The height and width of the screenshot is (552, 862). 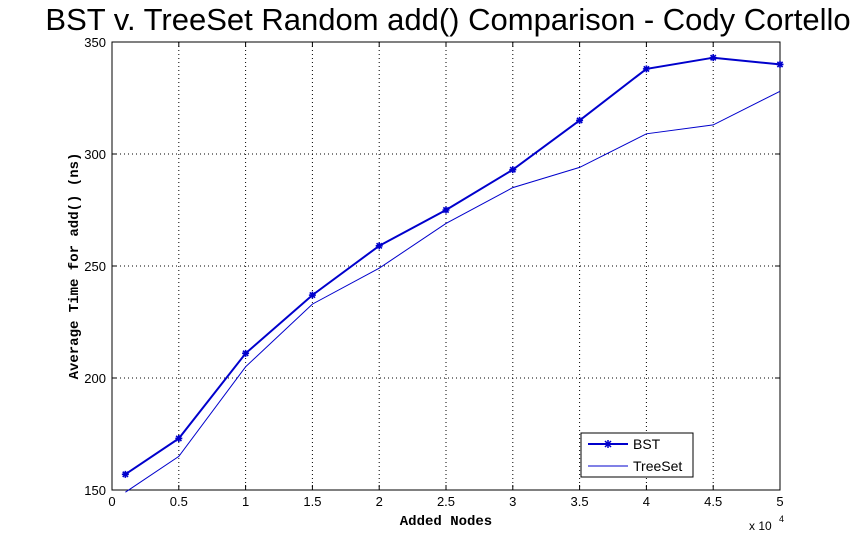 I want to click on y-tick-label: 250, so click(x=95, y=266).